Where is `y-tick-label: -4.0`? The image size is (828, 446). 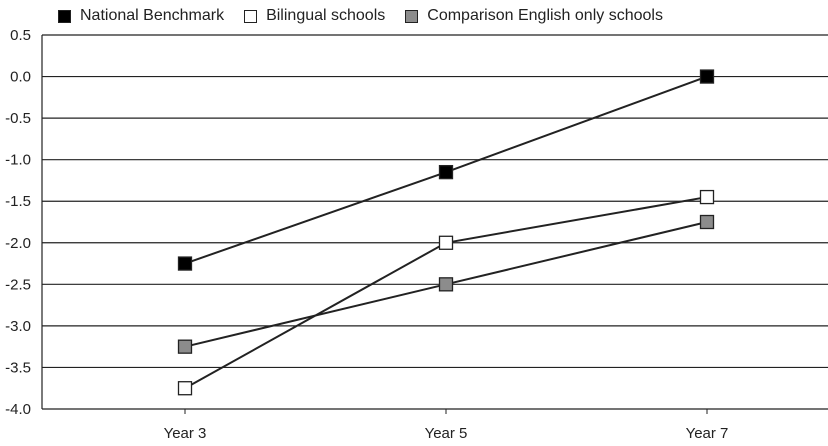
y-tick-label: -4.0 is located at coordinates (18, 409).